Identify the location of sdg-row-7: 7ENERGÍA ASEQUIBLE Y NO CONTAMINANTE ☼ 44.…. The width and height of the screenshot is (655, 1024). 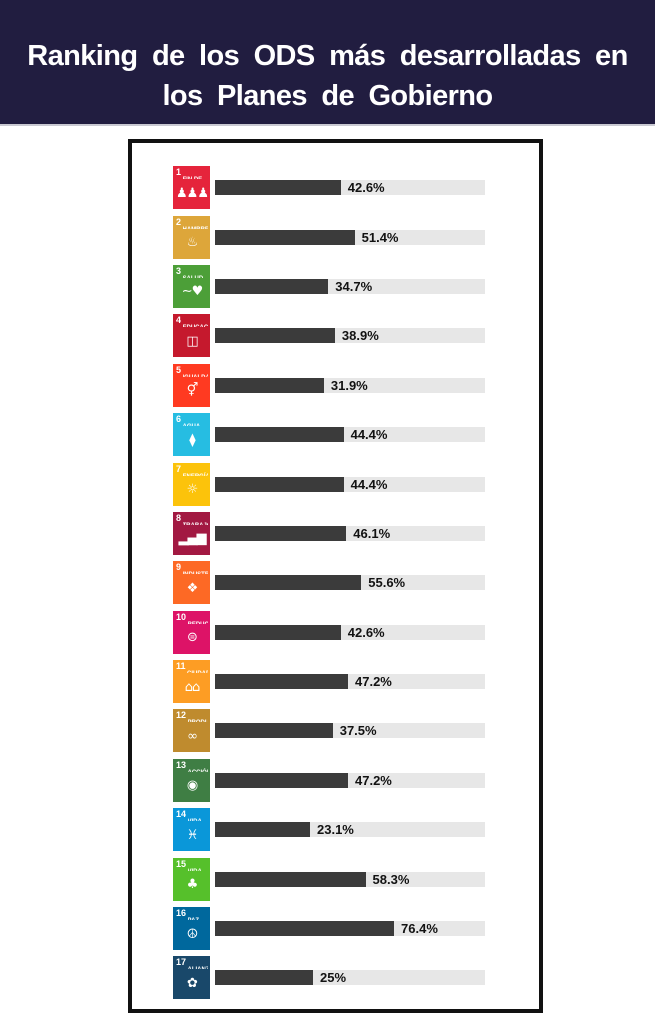
(356, 483).